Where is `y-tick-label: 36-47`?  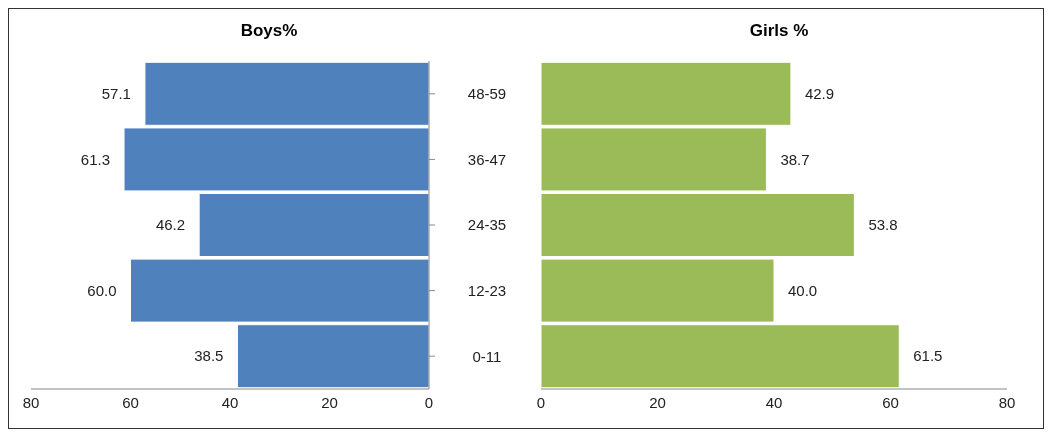
y-tick-label: 36-47 is located at coordinates (487, 159).